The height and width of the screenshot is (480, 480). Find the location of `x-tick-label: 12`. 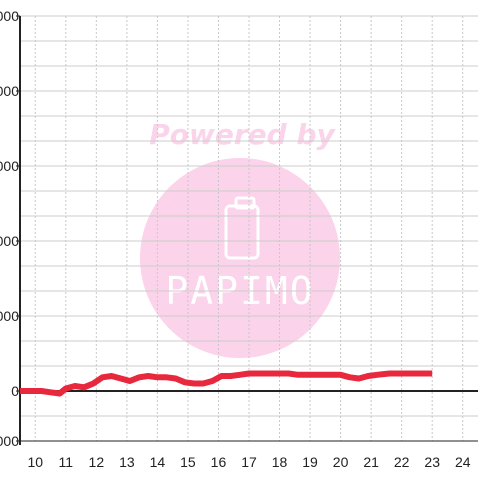

x-tick-label: 12 is located at coordinates (97, 462).